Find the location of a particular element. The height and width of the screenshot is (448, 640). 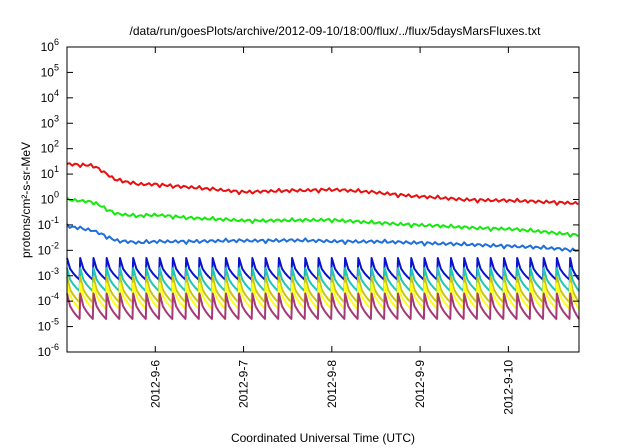

y-tick-label: 10⁻⁶ is located at coordinates (48, 350).